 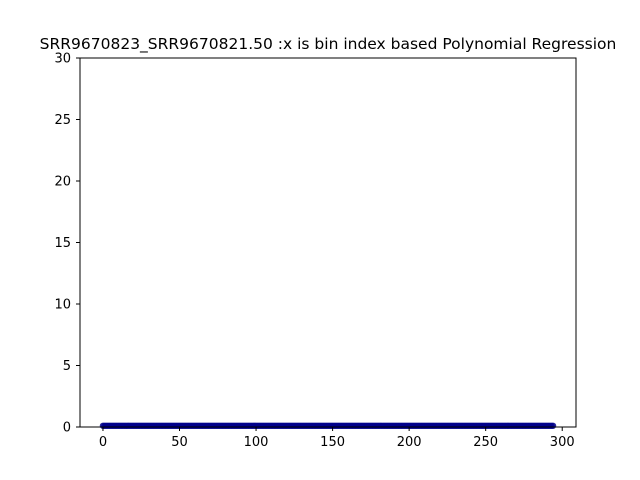 What do you see at coordinates (562, 442) in the screenshot?
I see `x-tick-label: 300` at bounding box center [562, 442].